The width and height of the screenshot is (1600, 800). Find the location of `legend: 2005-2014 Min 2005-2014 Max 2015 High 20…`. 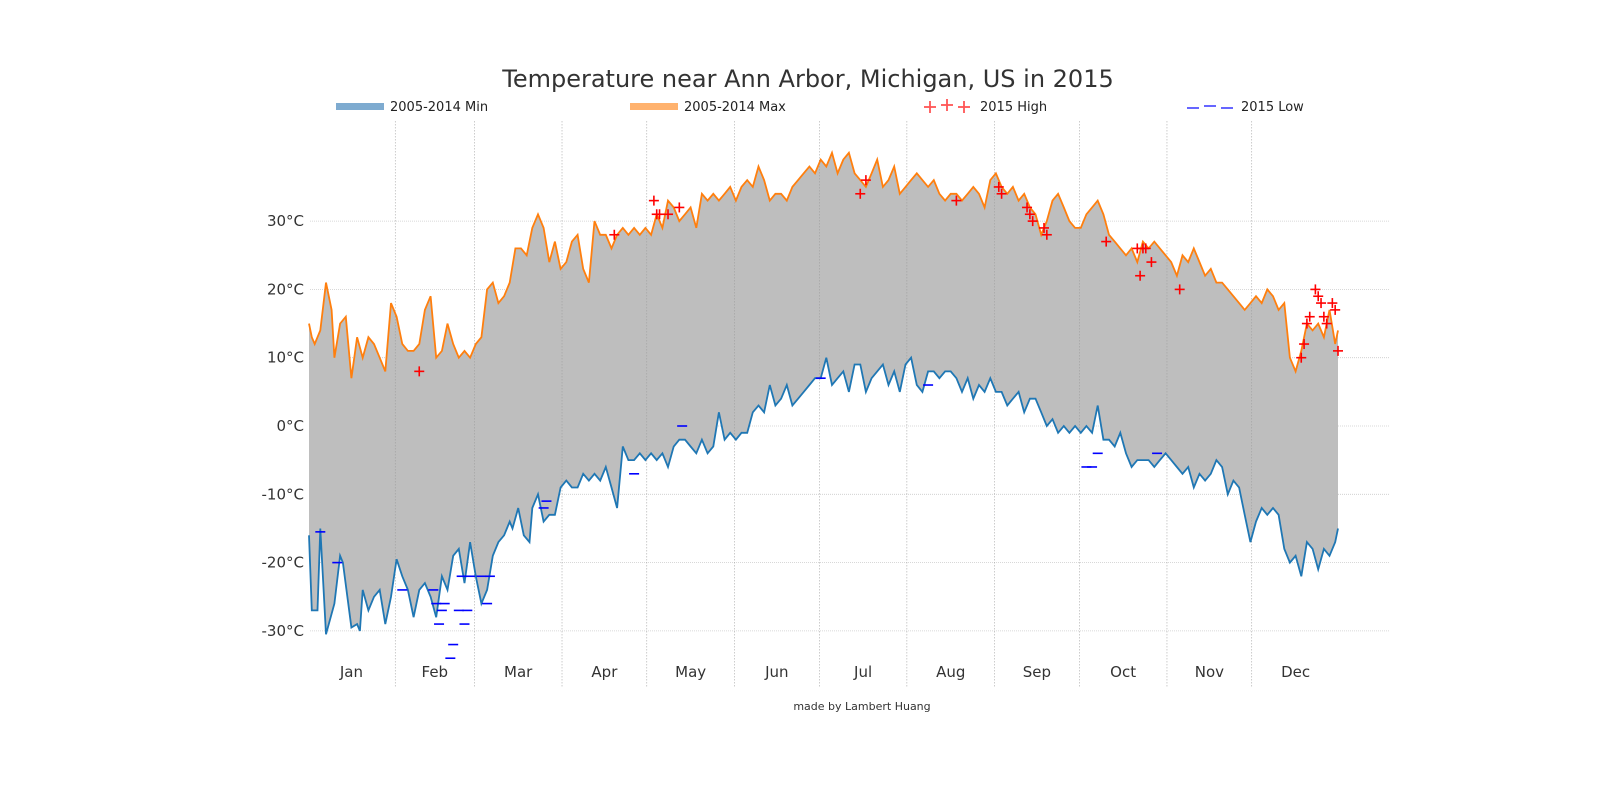

legend: 2005-2014 Min 2005-2014 Max 2015 High 20… is located at coordinates (820, 107).